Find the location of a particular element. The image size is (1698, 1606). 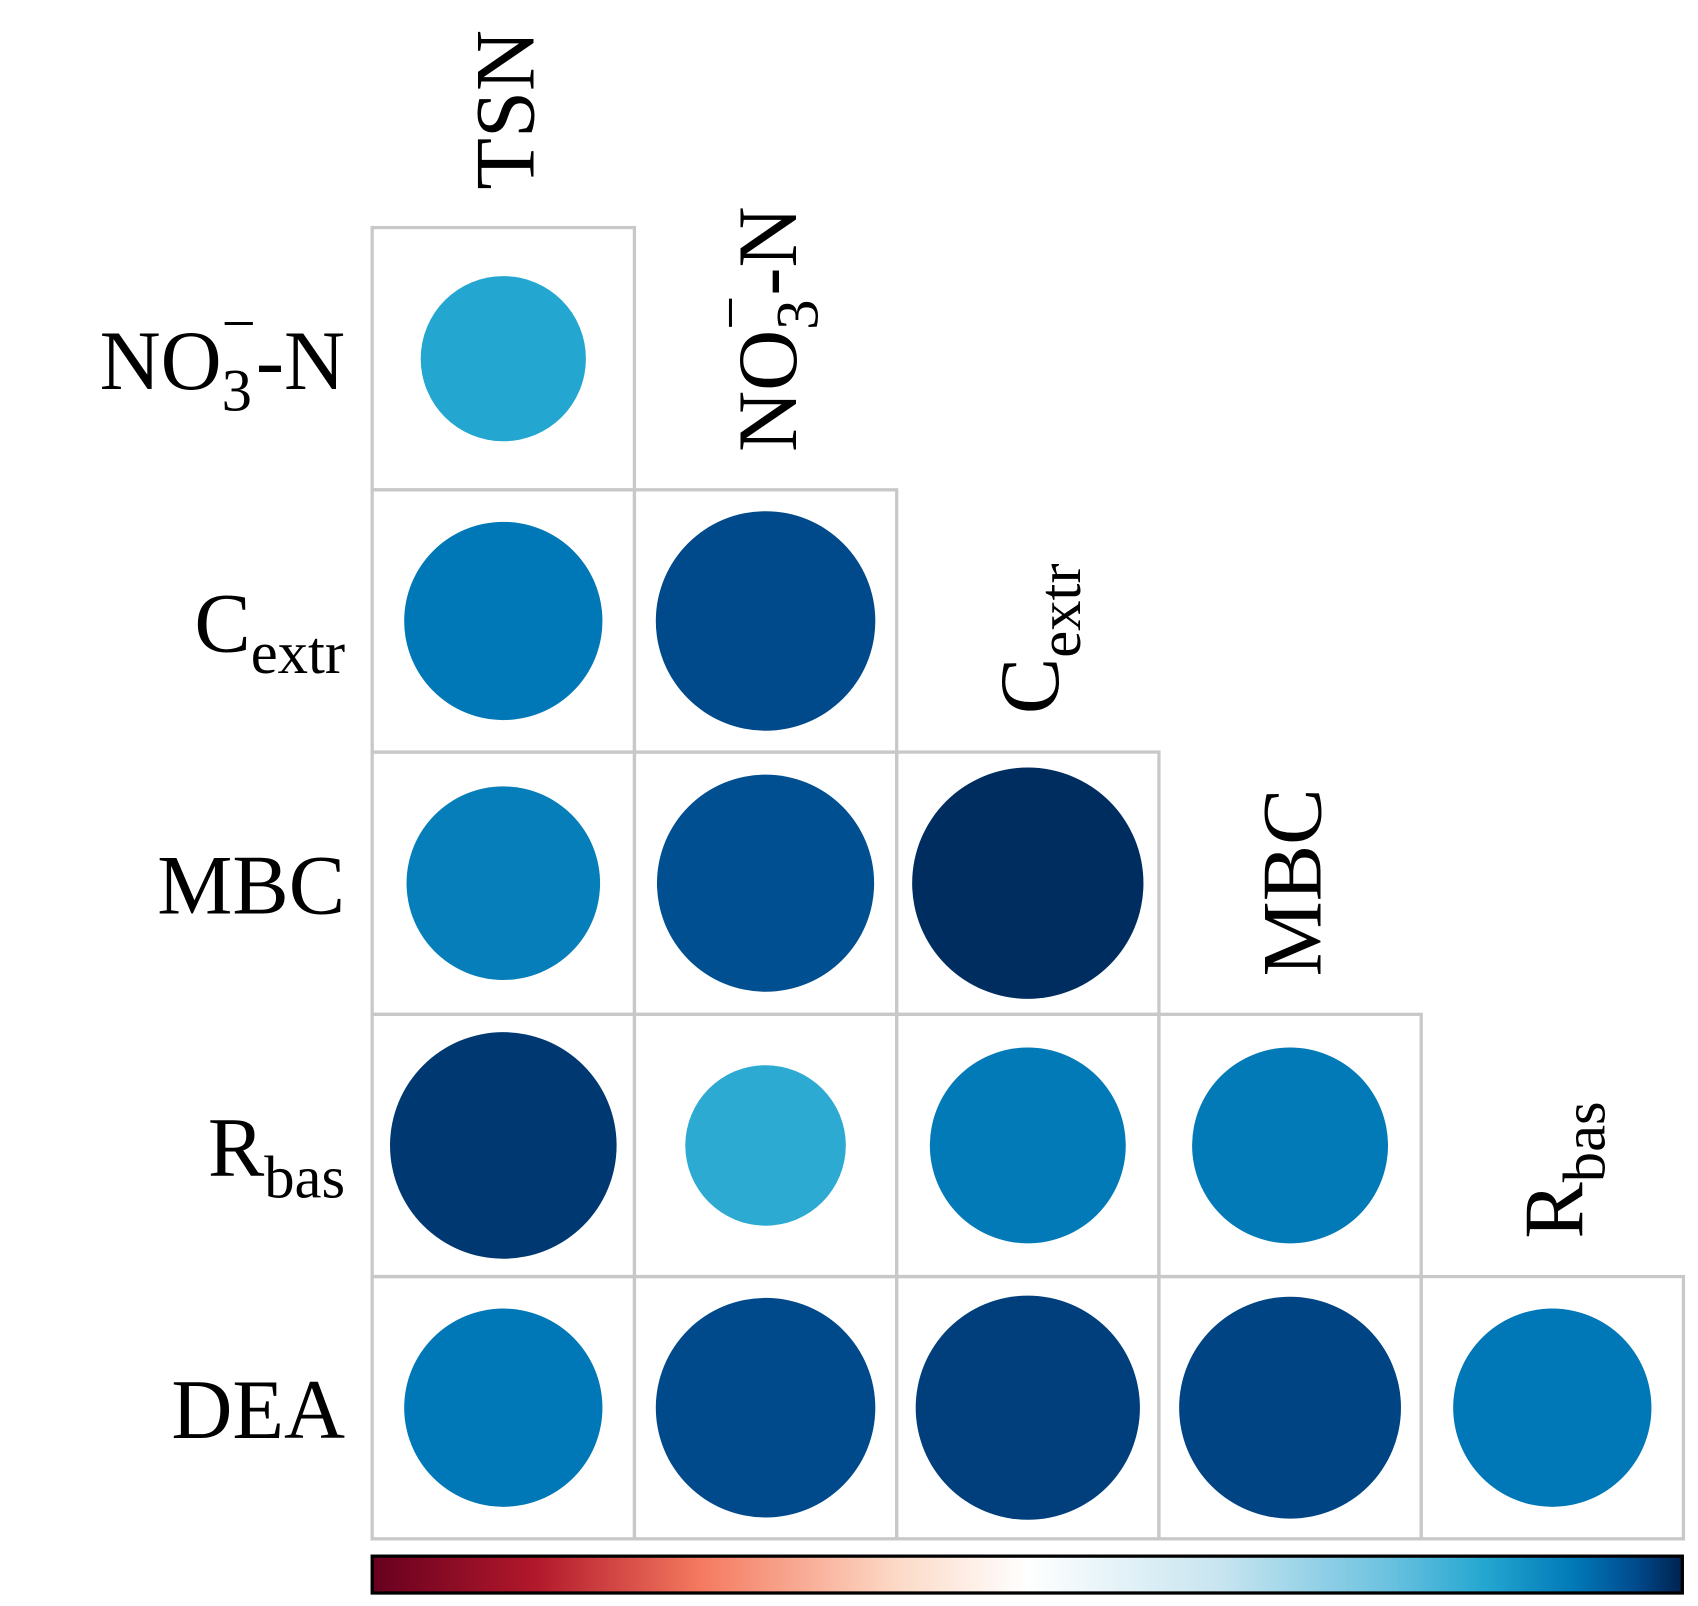

row-label-main: NO is located at coordinates (161, 361).